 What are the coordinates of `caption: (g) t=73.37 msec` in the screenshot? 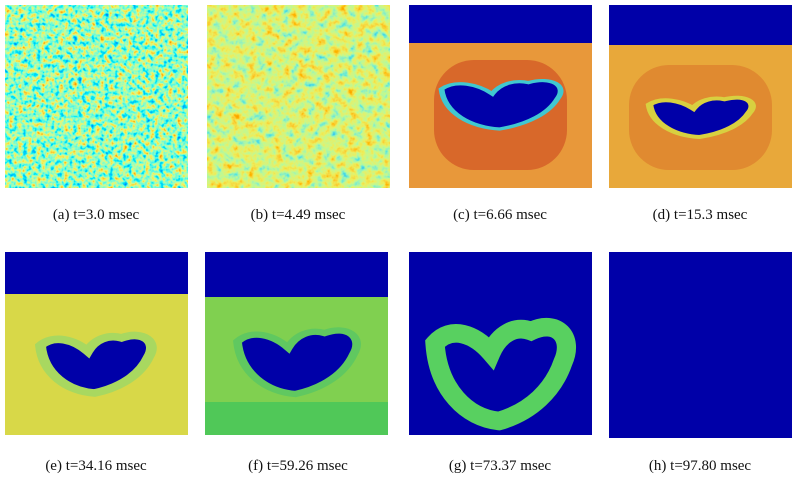 It's located at (500, 466).